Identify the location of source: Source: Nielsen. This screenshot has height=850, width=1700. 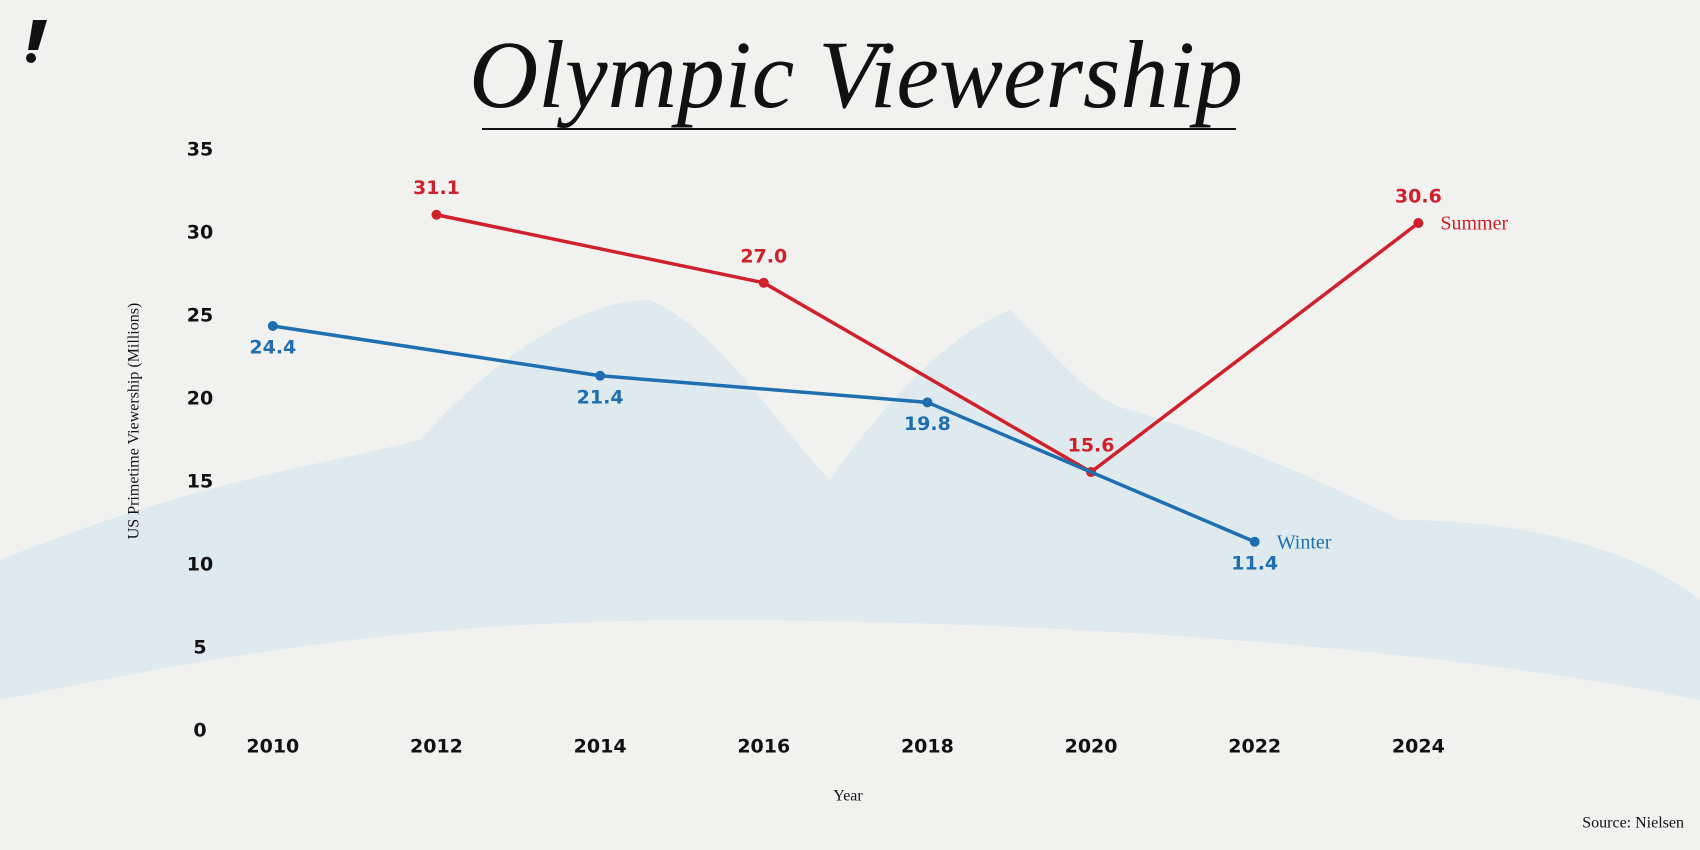
(1633, 823).